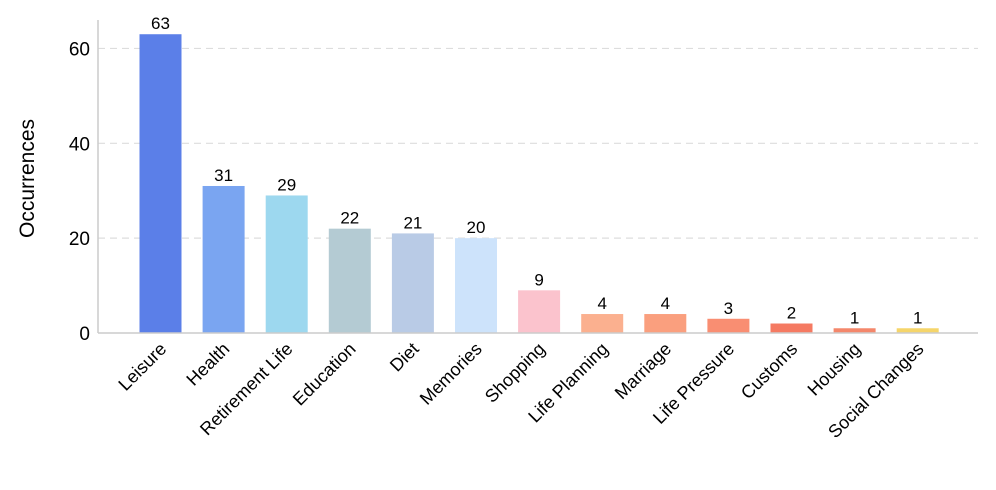  I want to click on y-tick-label: 20, so click(79, 239).